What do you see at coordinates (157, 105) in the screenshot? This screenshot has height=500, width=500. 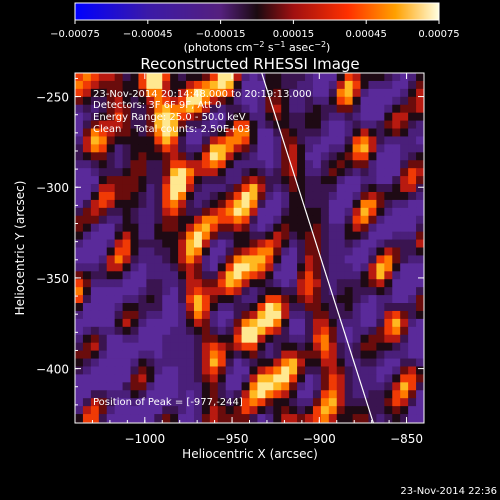 I see `annotation-detectors: Detectors: 3F 6F 9F, Att 0` at bounding box center [157, 105].